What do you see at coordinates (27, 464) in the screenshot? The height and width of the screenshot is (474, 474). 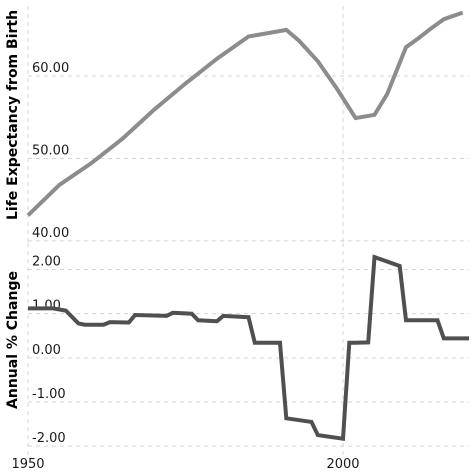 I see `xtick-label: 1950` at bounding box center [27, 464].